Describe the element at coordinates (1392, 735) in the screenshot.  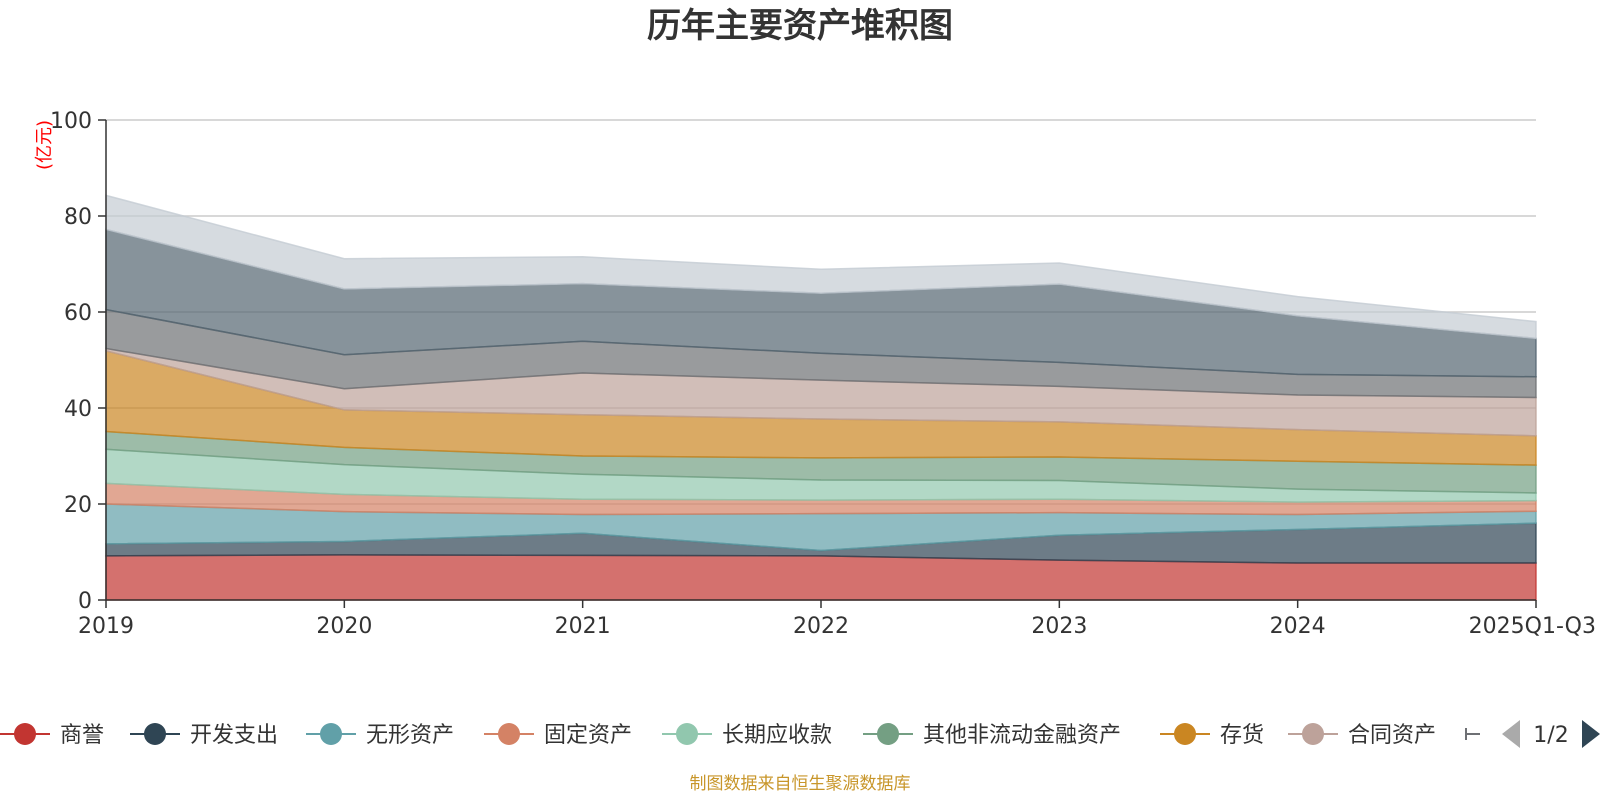
I see `legend-label: 合同资产` at that location.